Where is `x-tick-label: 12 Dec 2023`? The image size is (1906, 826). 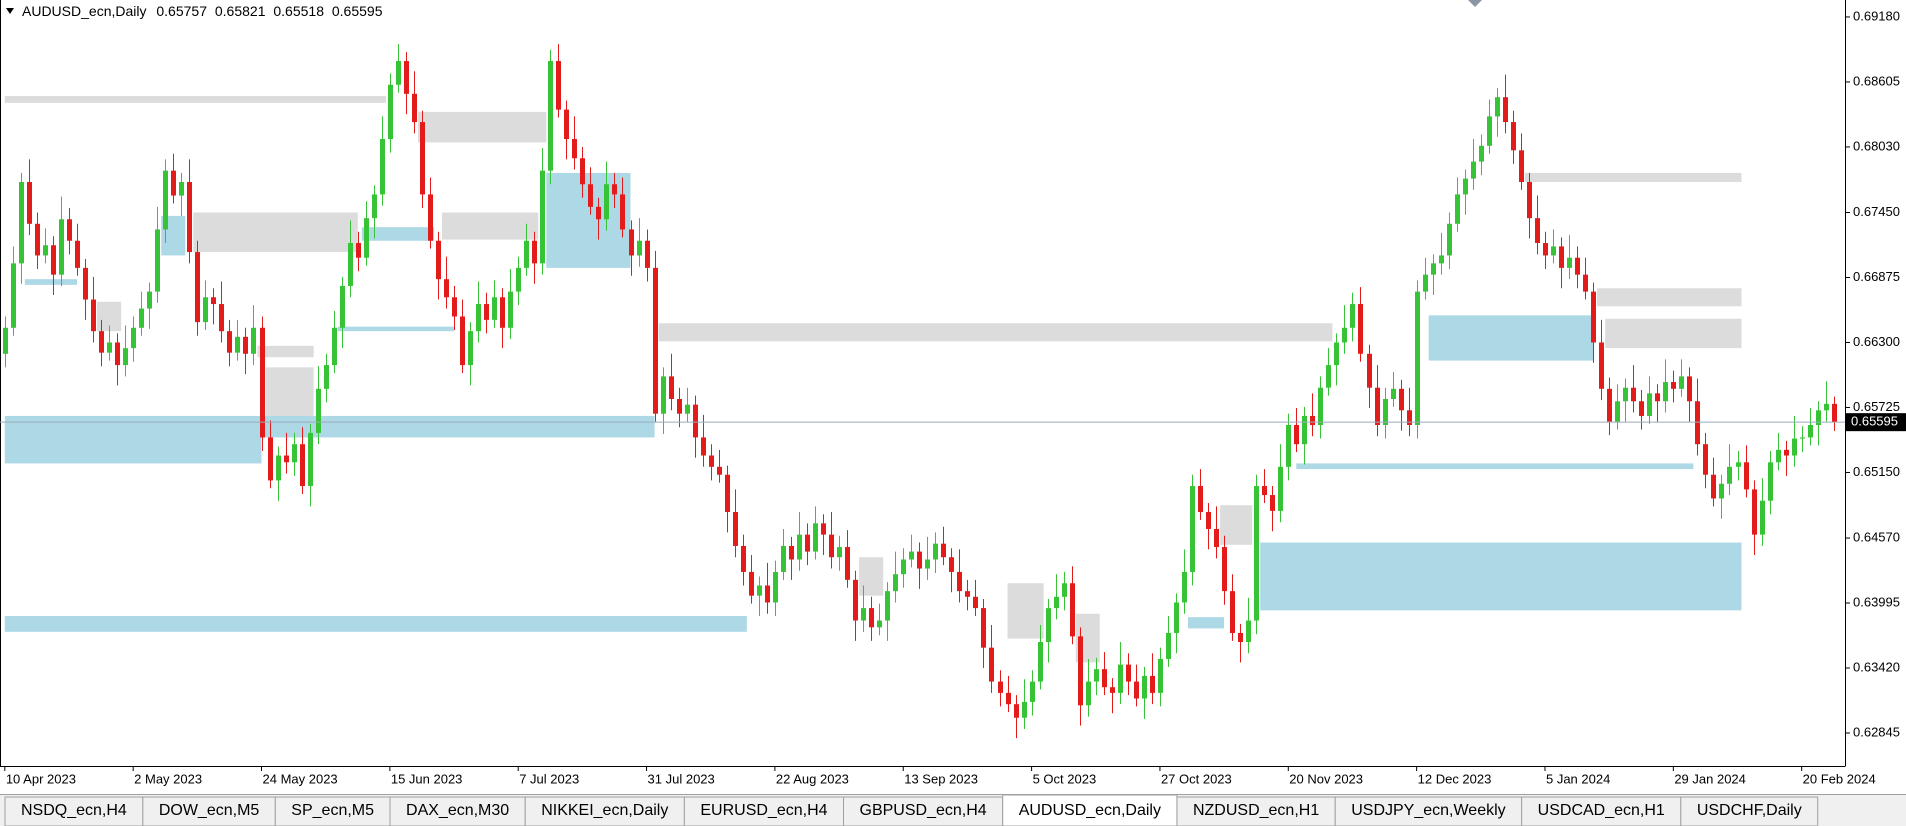 x-tick-label: 12 Dec 2023 is located at coordinates (1455, 778).